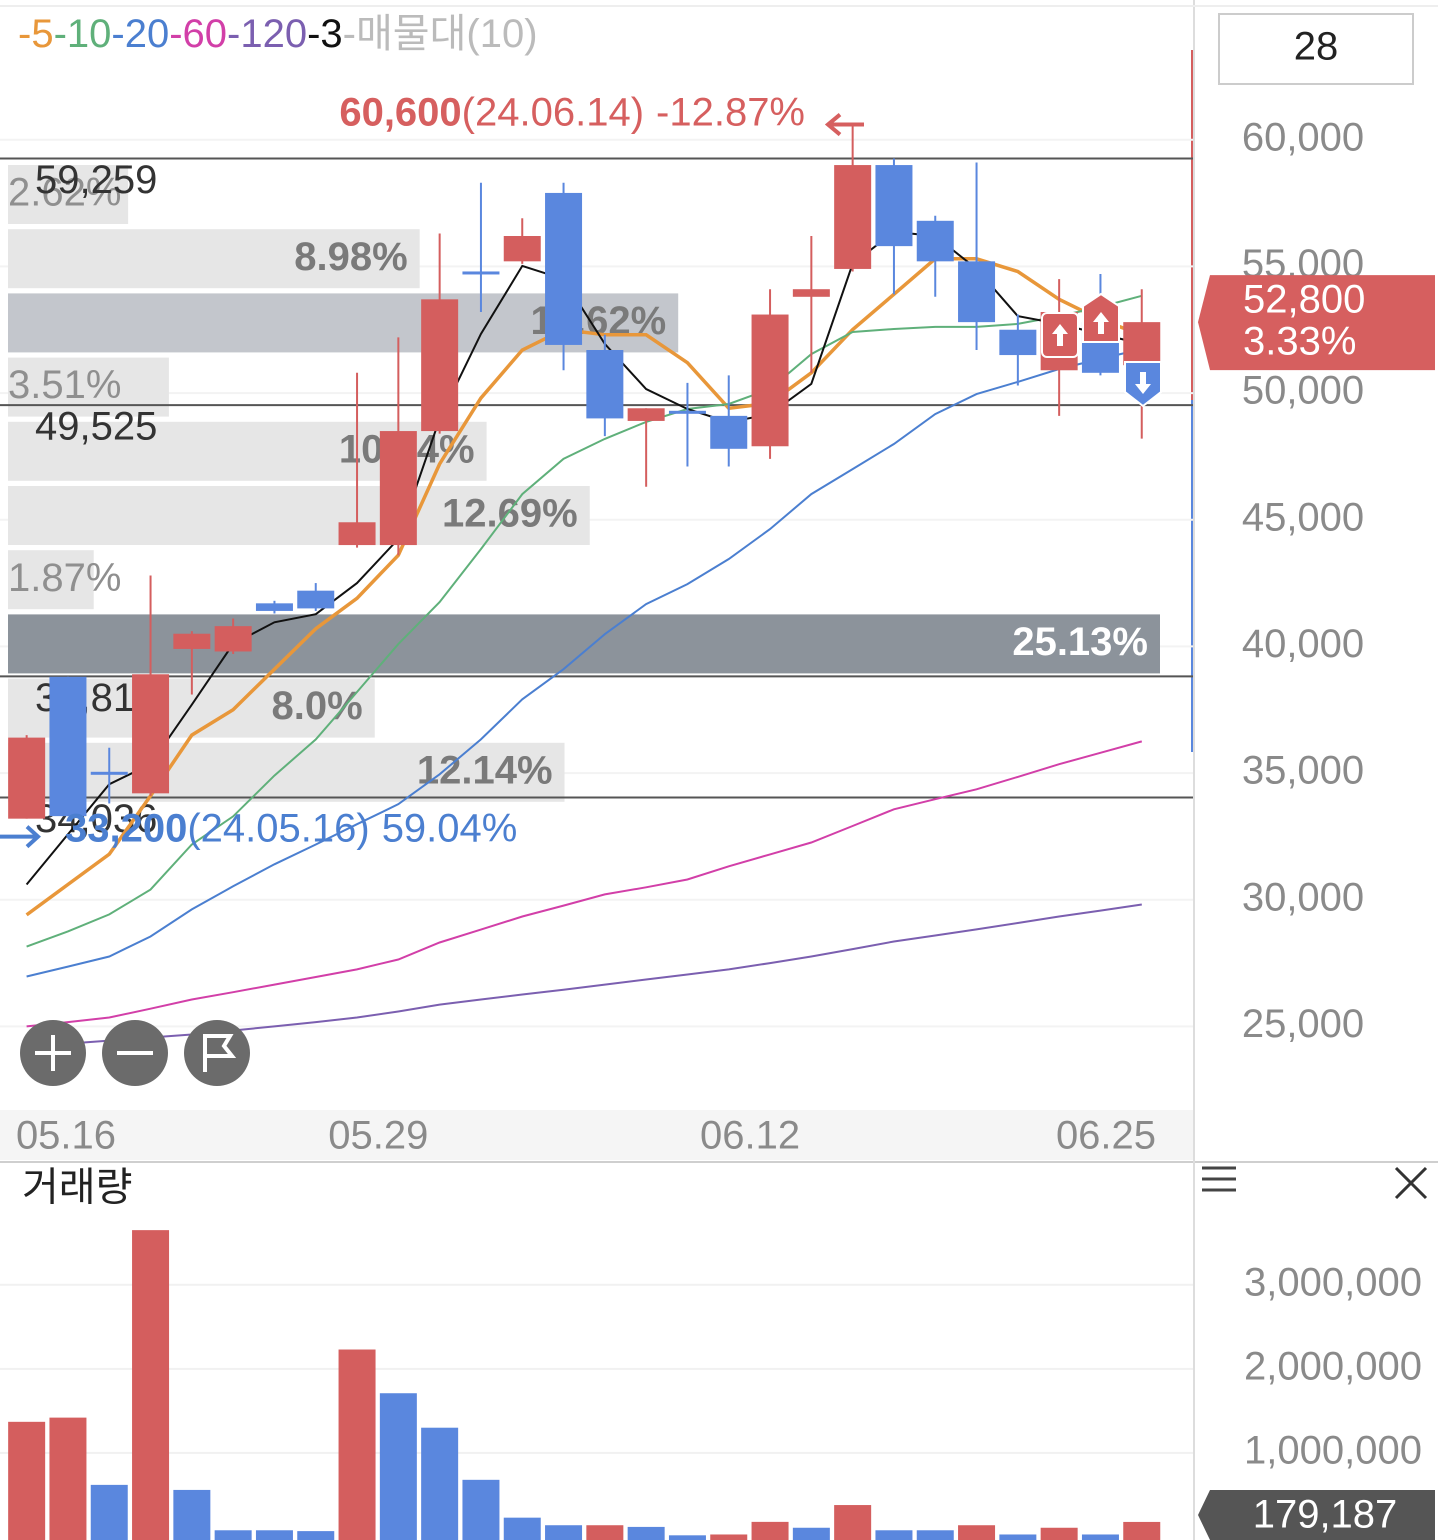 The width and height of the screenshot is (1438, 1540). Describe the element at coordinates (1333, 1366) in the screenshot. I see `volume-tick-label: 2,000,000` at that location.